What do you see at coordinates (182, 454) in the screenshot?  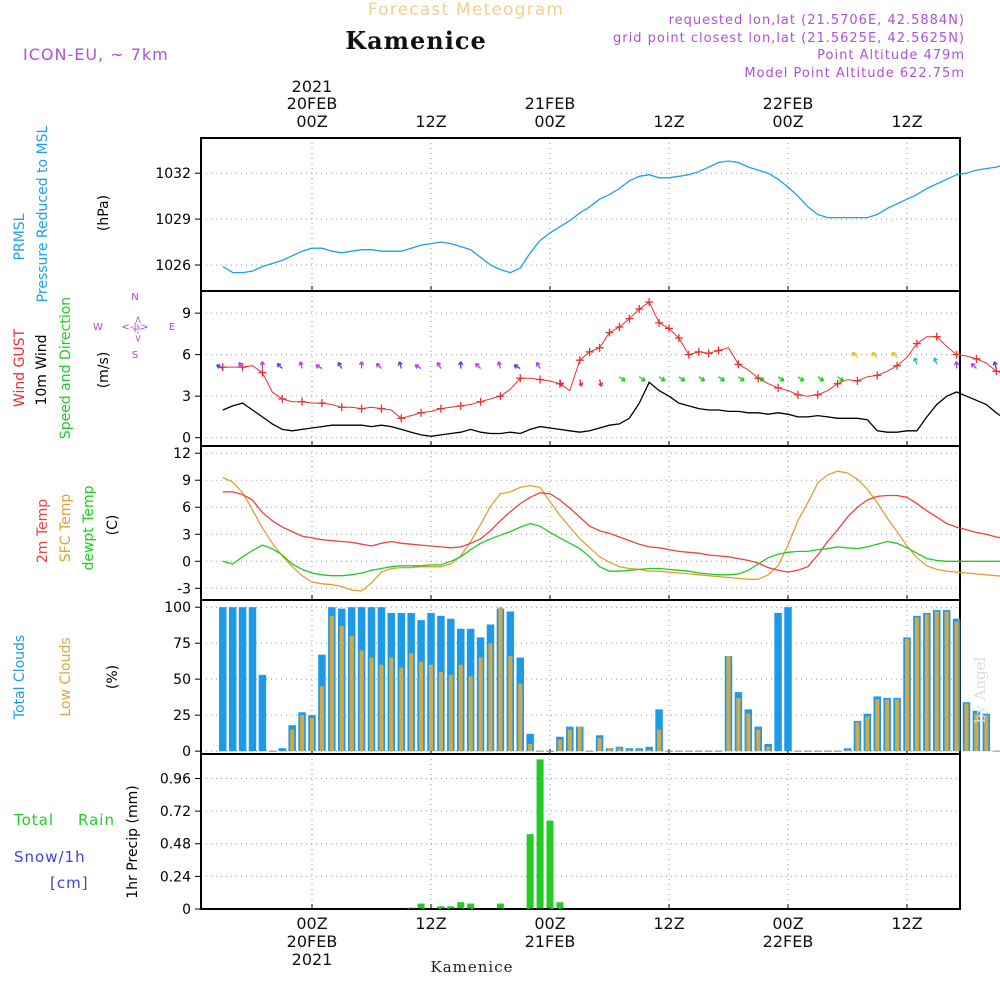 I see `ytick-label: 12` at bounding box center [182, 454].